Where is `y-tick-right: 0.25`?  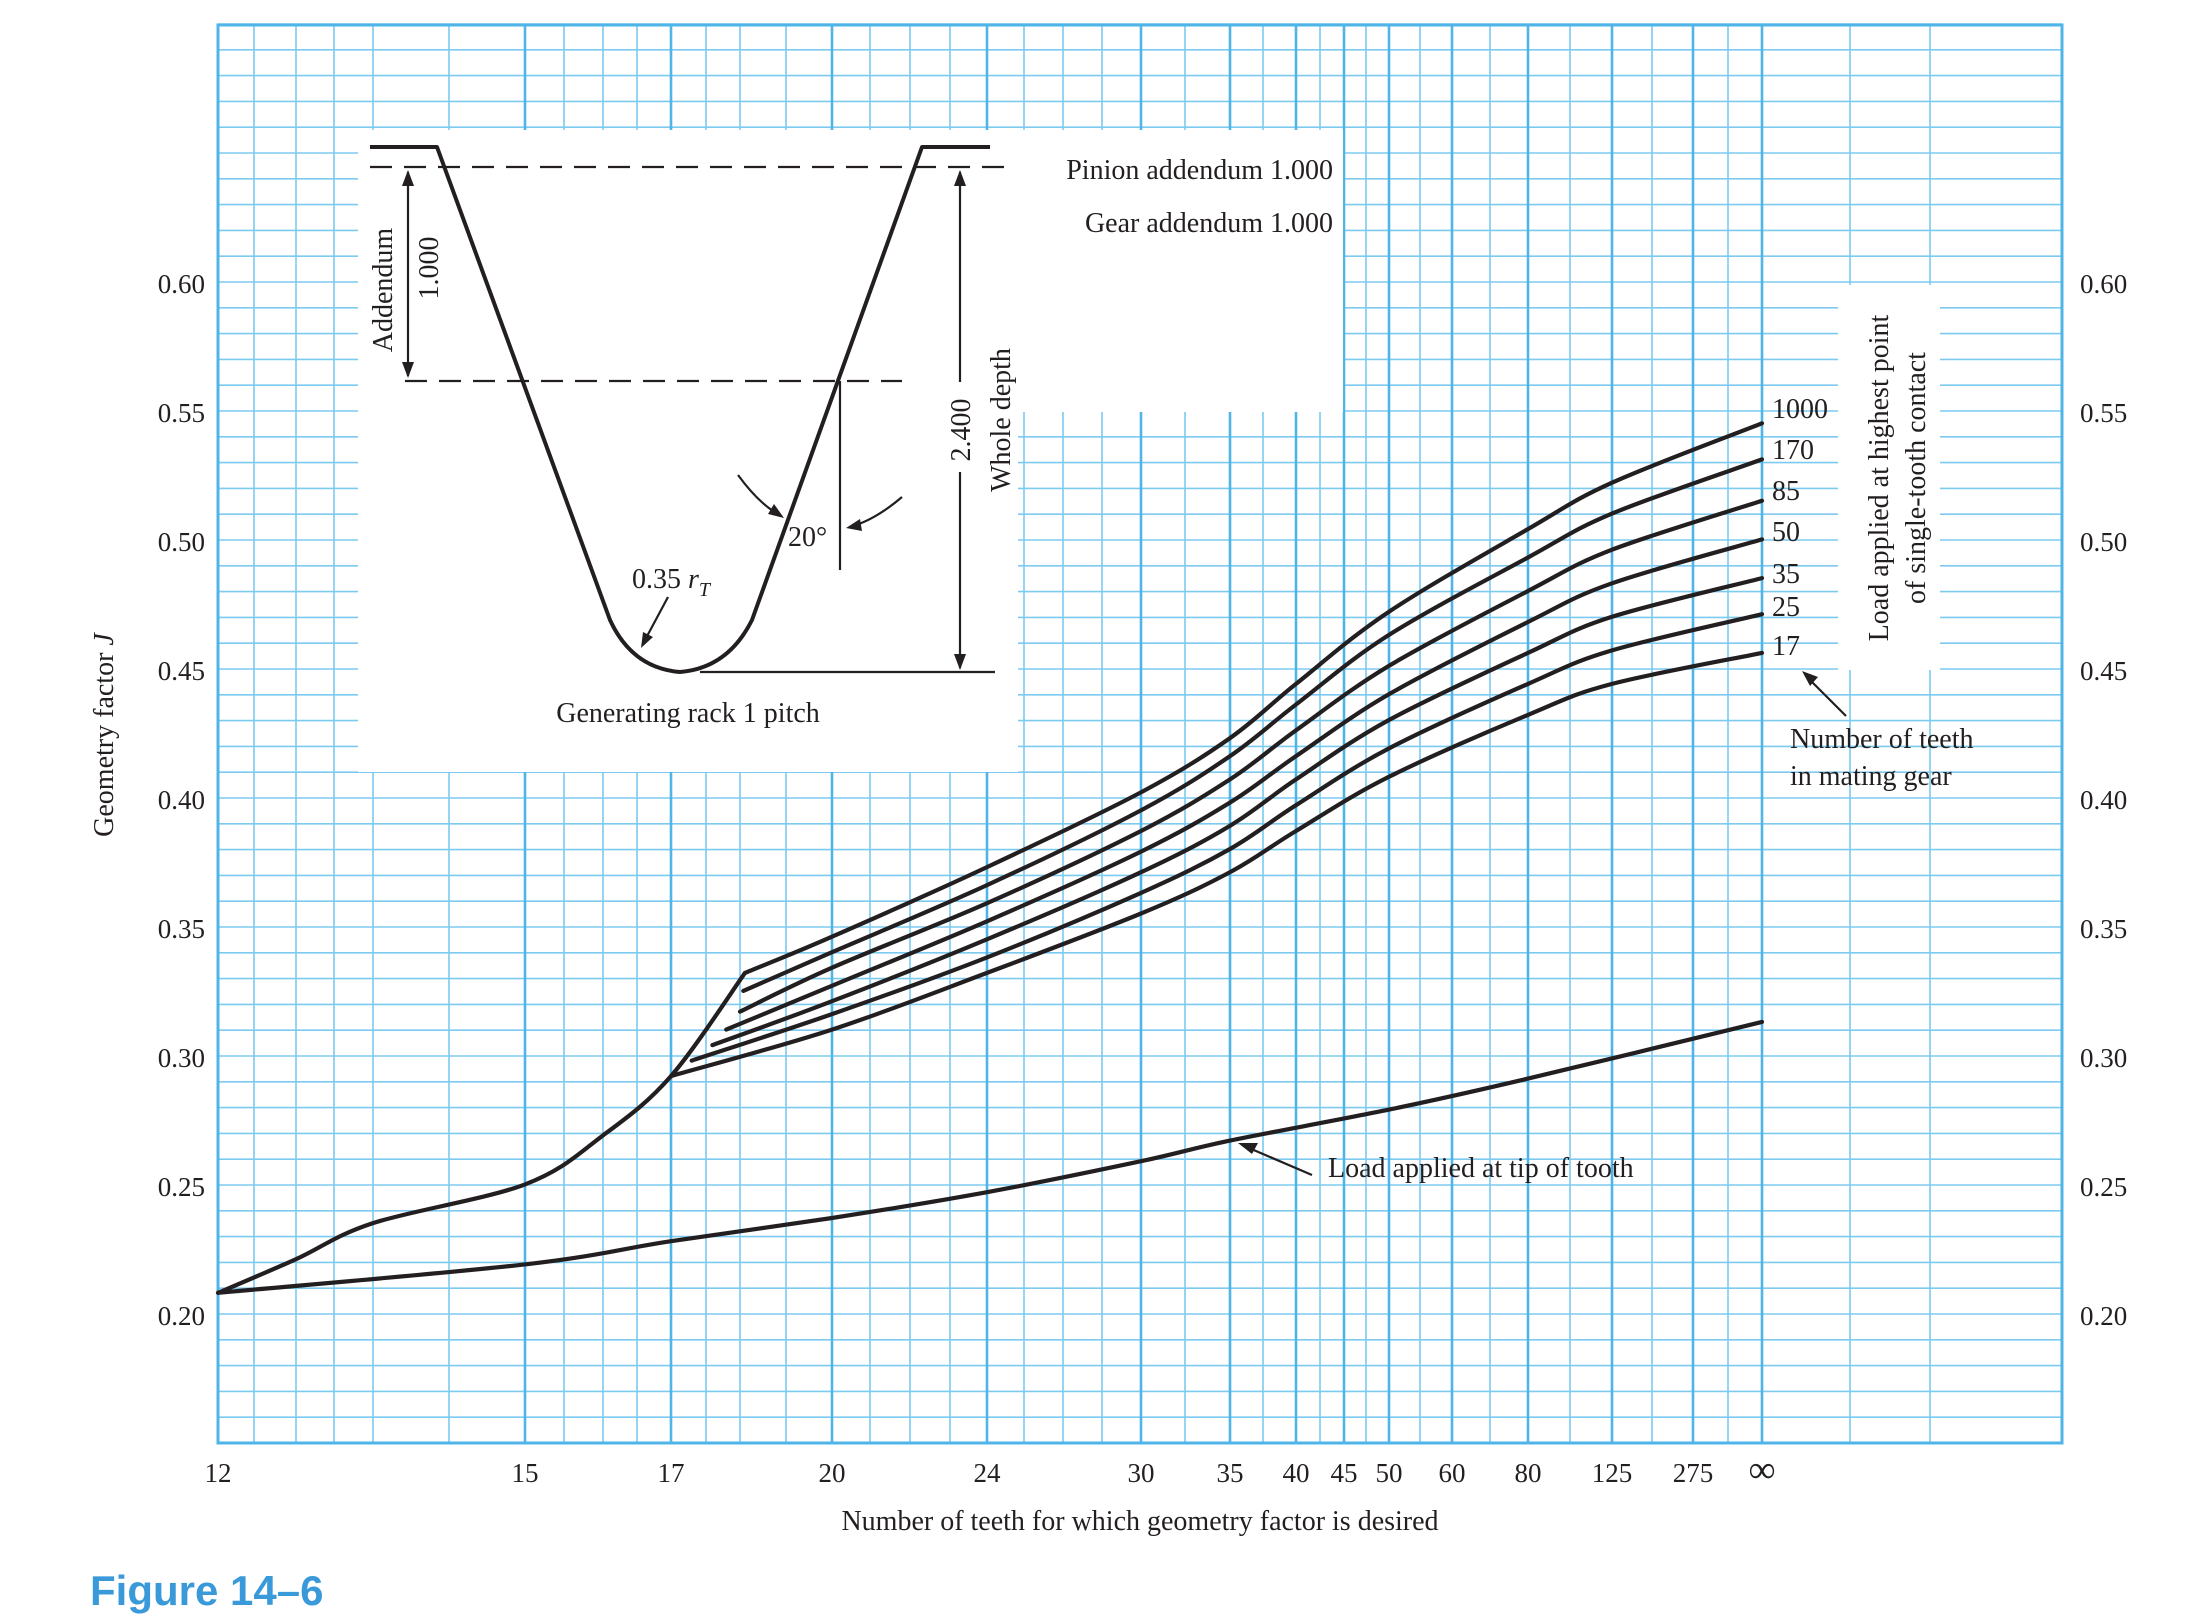
y-tick-right: 0.25 is located at coordinates (2103, 1187).